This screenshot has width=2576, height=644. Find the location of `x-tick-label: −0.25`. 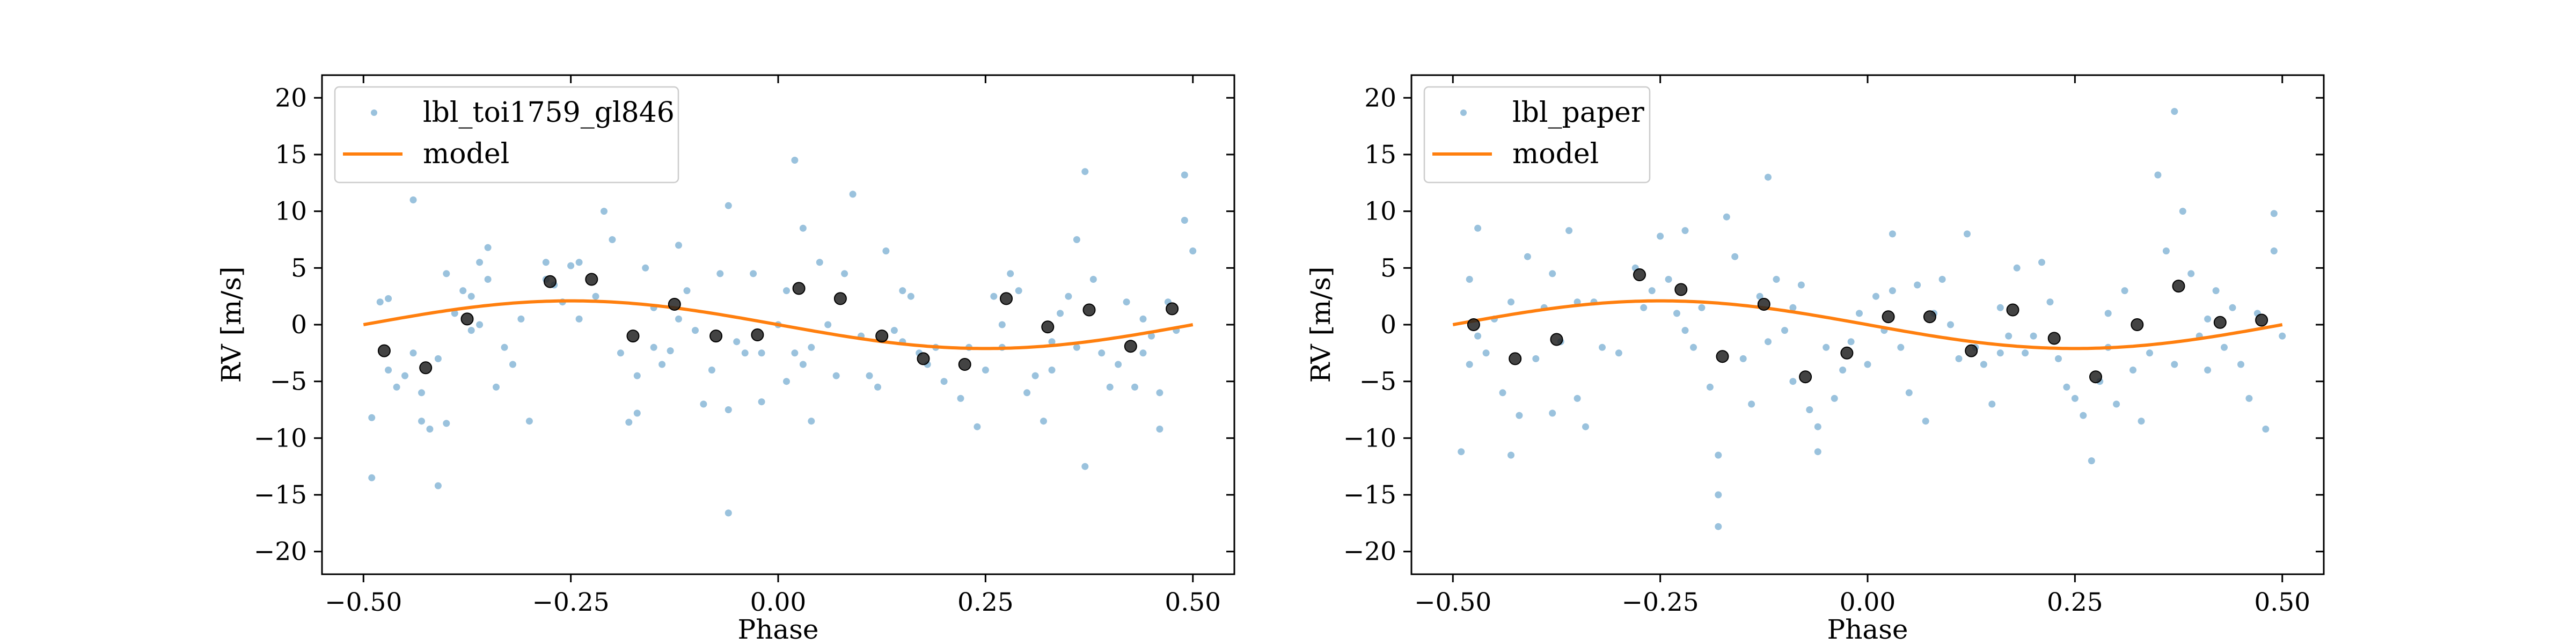

x-tick-label: −0.25 is located at coordinates (1660, 602).